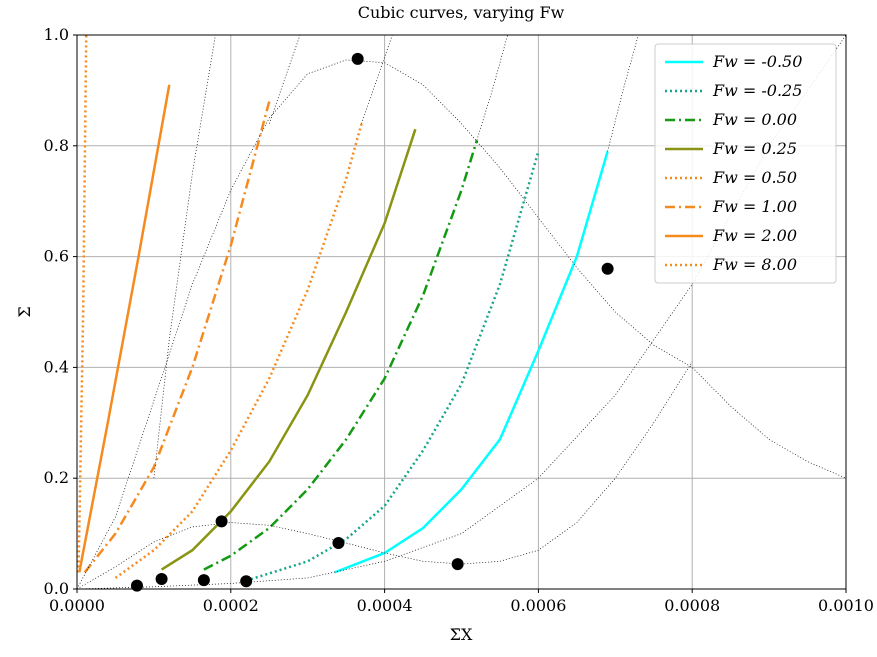 This screenshot has width=877, height=657. Describe the element at coordinates (754, 264) in the screenshot. I see `legend-label: Fw = 8.00` at that location.